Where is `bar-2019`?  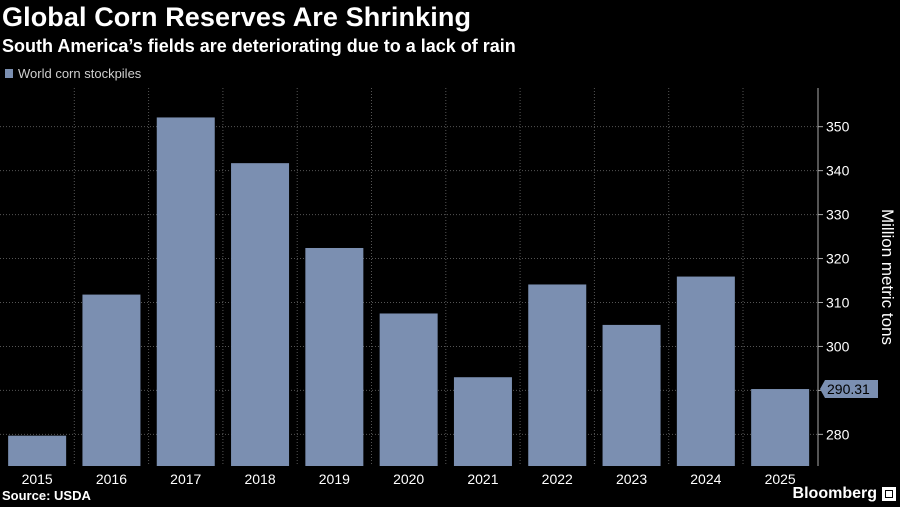 bar-2019 is located at coordinates (334, 356).